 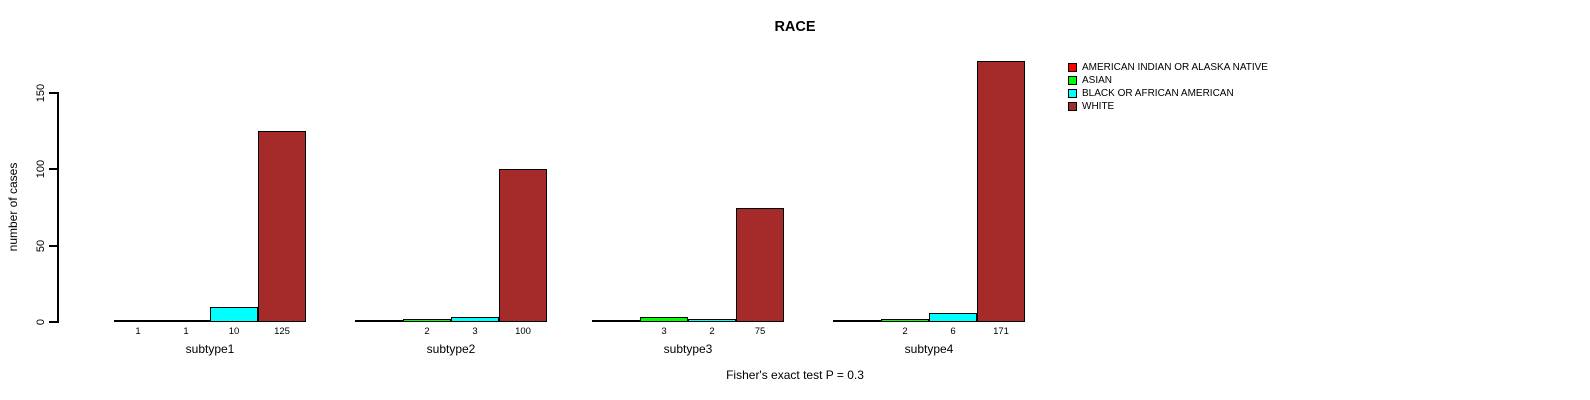 I want to click on bar-value-label: 10, so click(x=234, y=331).